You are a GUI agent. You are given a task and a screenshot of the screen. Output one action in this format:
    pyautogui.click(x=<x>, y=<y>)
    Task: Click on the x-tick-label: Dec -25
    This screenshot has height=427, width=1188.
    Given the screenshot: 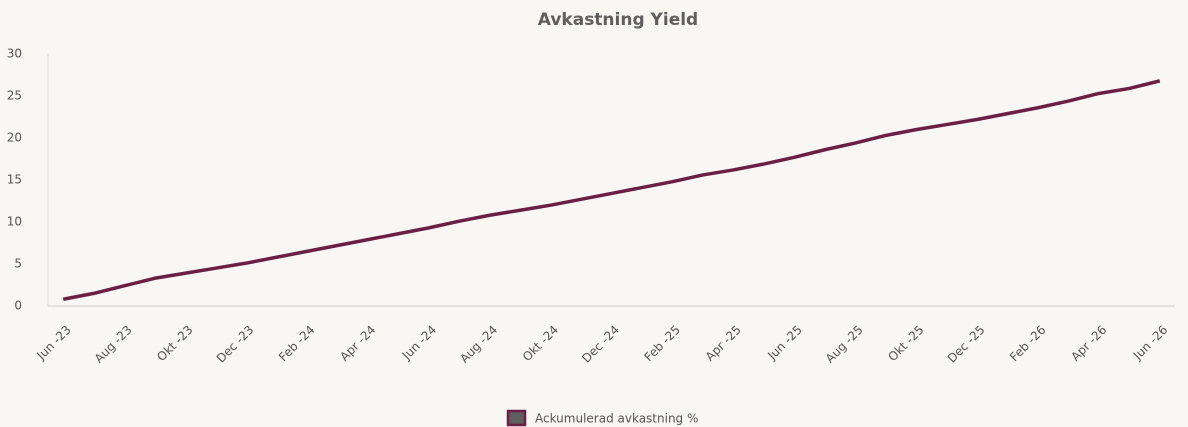 What is the action you would take?
    pyautogui.click(x=966, y=344)
    